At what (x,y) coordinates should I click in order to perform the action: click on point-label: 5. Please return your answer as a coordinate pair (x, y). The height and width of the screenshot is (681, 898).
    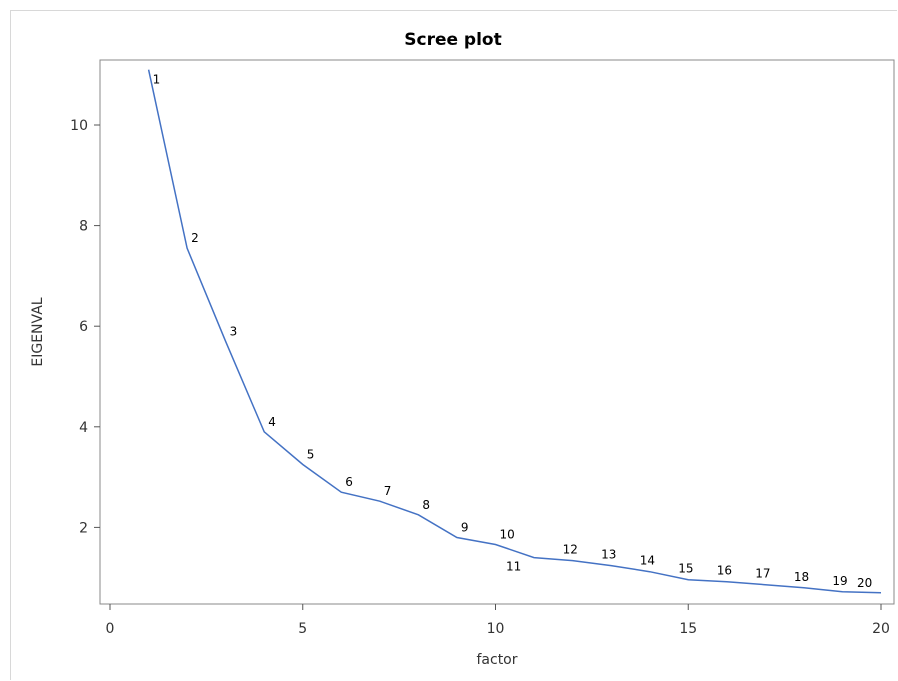
    Looking at the image, I should click on (311, 455).